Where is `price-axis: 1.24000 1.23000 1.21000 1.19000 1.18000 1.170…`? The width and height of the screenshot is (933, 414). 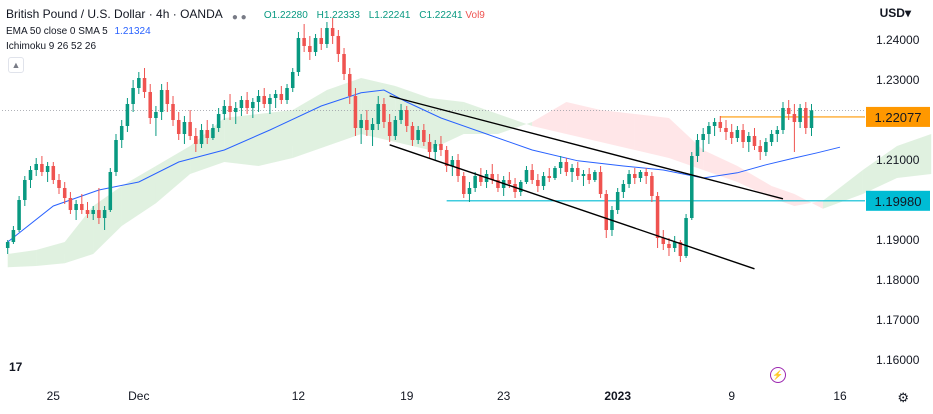 price-axis: 1.24000 1.23000 1.21000 1.19000 1.18000 1.170… is located at coordinates (898, 200).